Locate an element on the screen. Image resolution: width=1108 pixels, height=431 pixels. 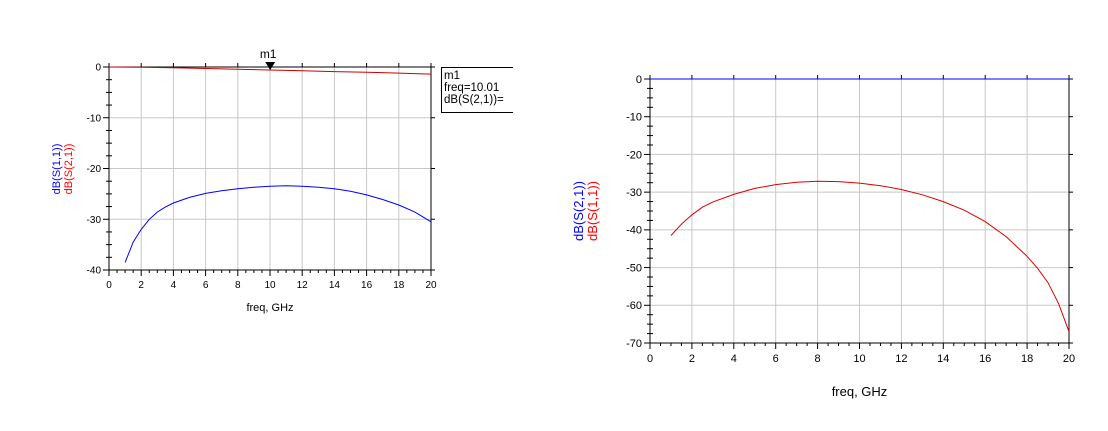
y-tick-label: -70 is located at coordinates (634, 344).